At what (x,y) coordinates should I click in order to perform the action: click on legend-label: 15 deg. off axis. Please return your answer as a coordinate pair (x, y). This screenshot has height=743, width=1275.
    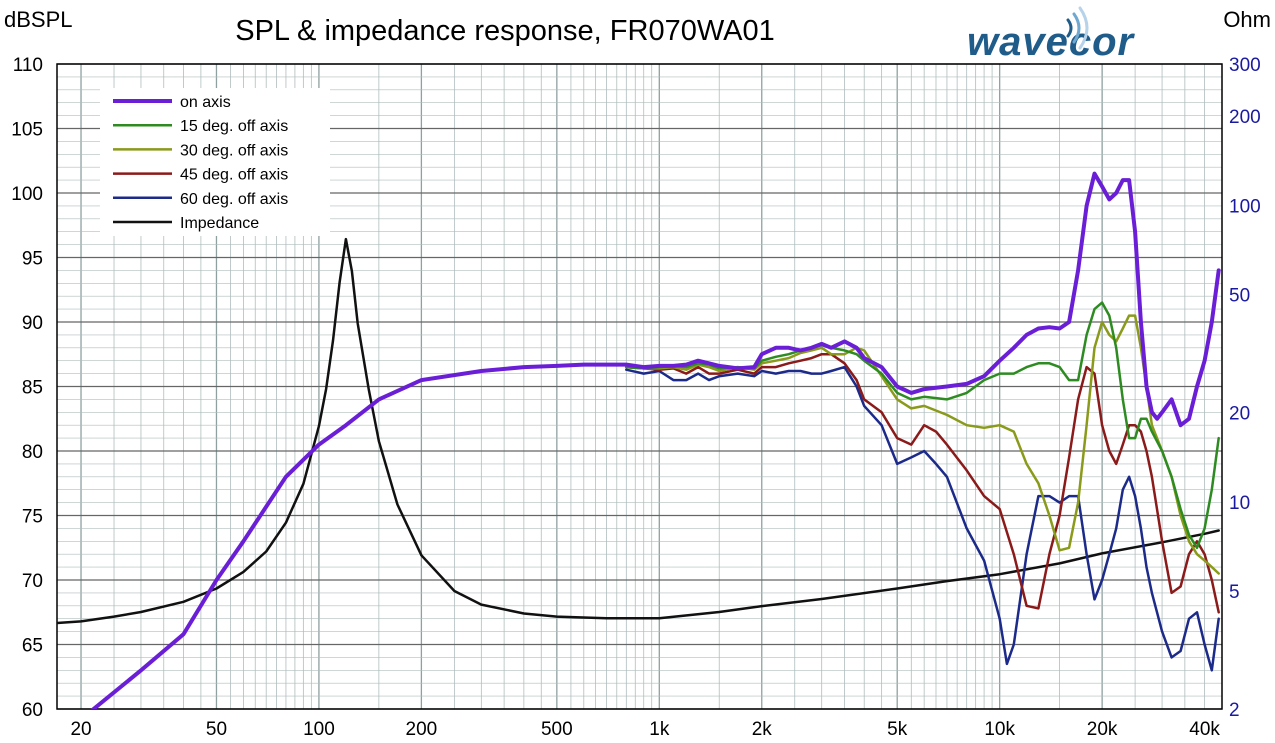
    Looking at the image, I should click on (234, 126).